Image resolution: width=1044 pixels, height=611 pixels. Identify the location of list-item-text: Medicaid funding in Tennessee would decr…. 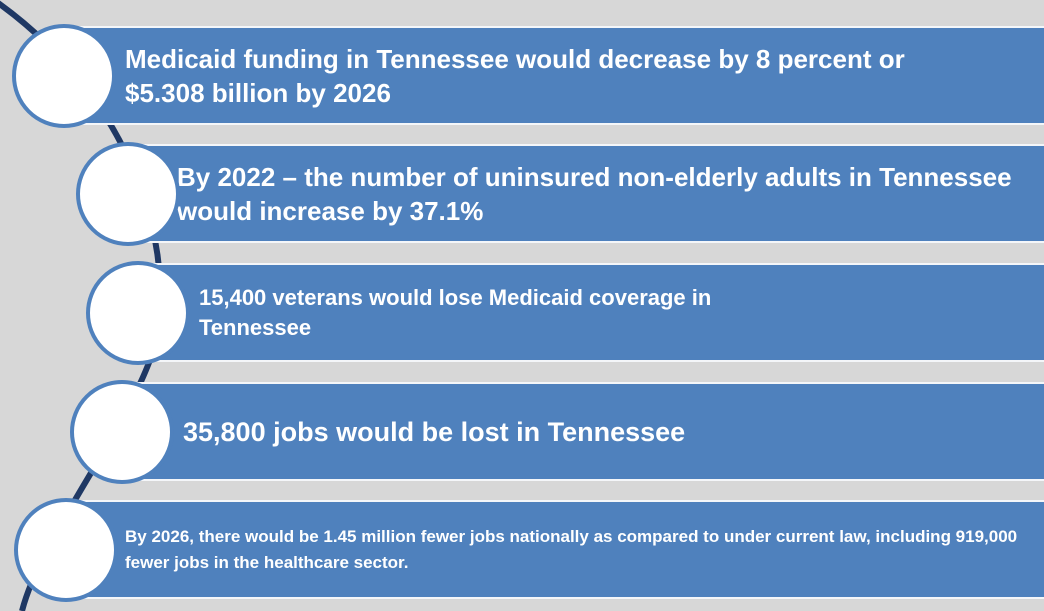
(515, 75).